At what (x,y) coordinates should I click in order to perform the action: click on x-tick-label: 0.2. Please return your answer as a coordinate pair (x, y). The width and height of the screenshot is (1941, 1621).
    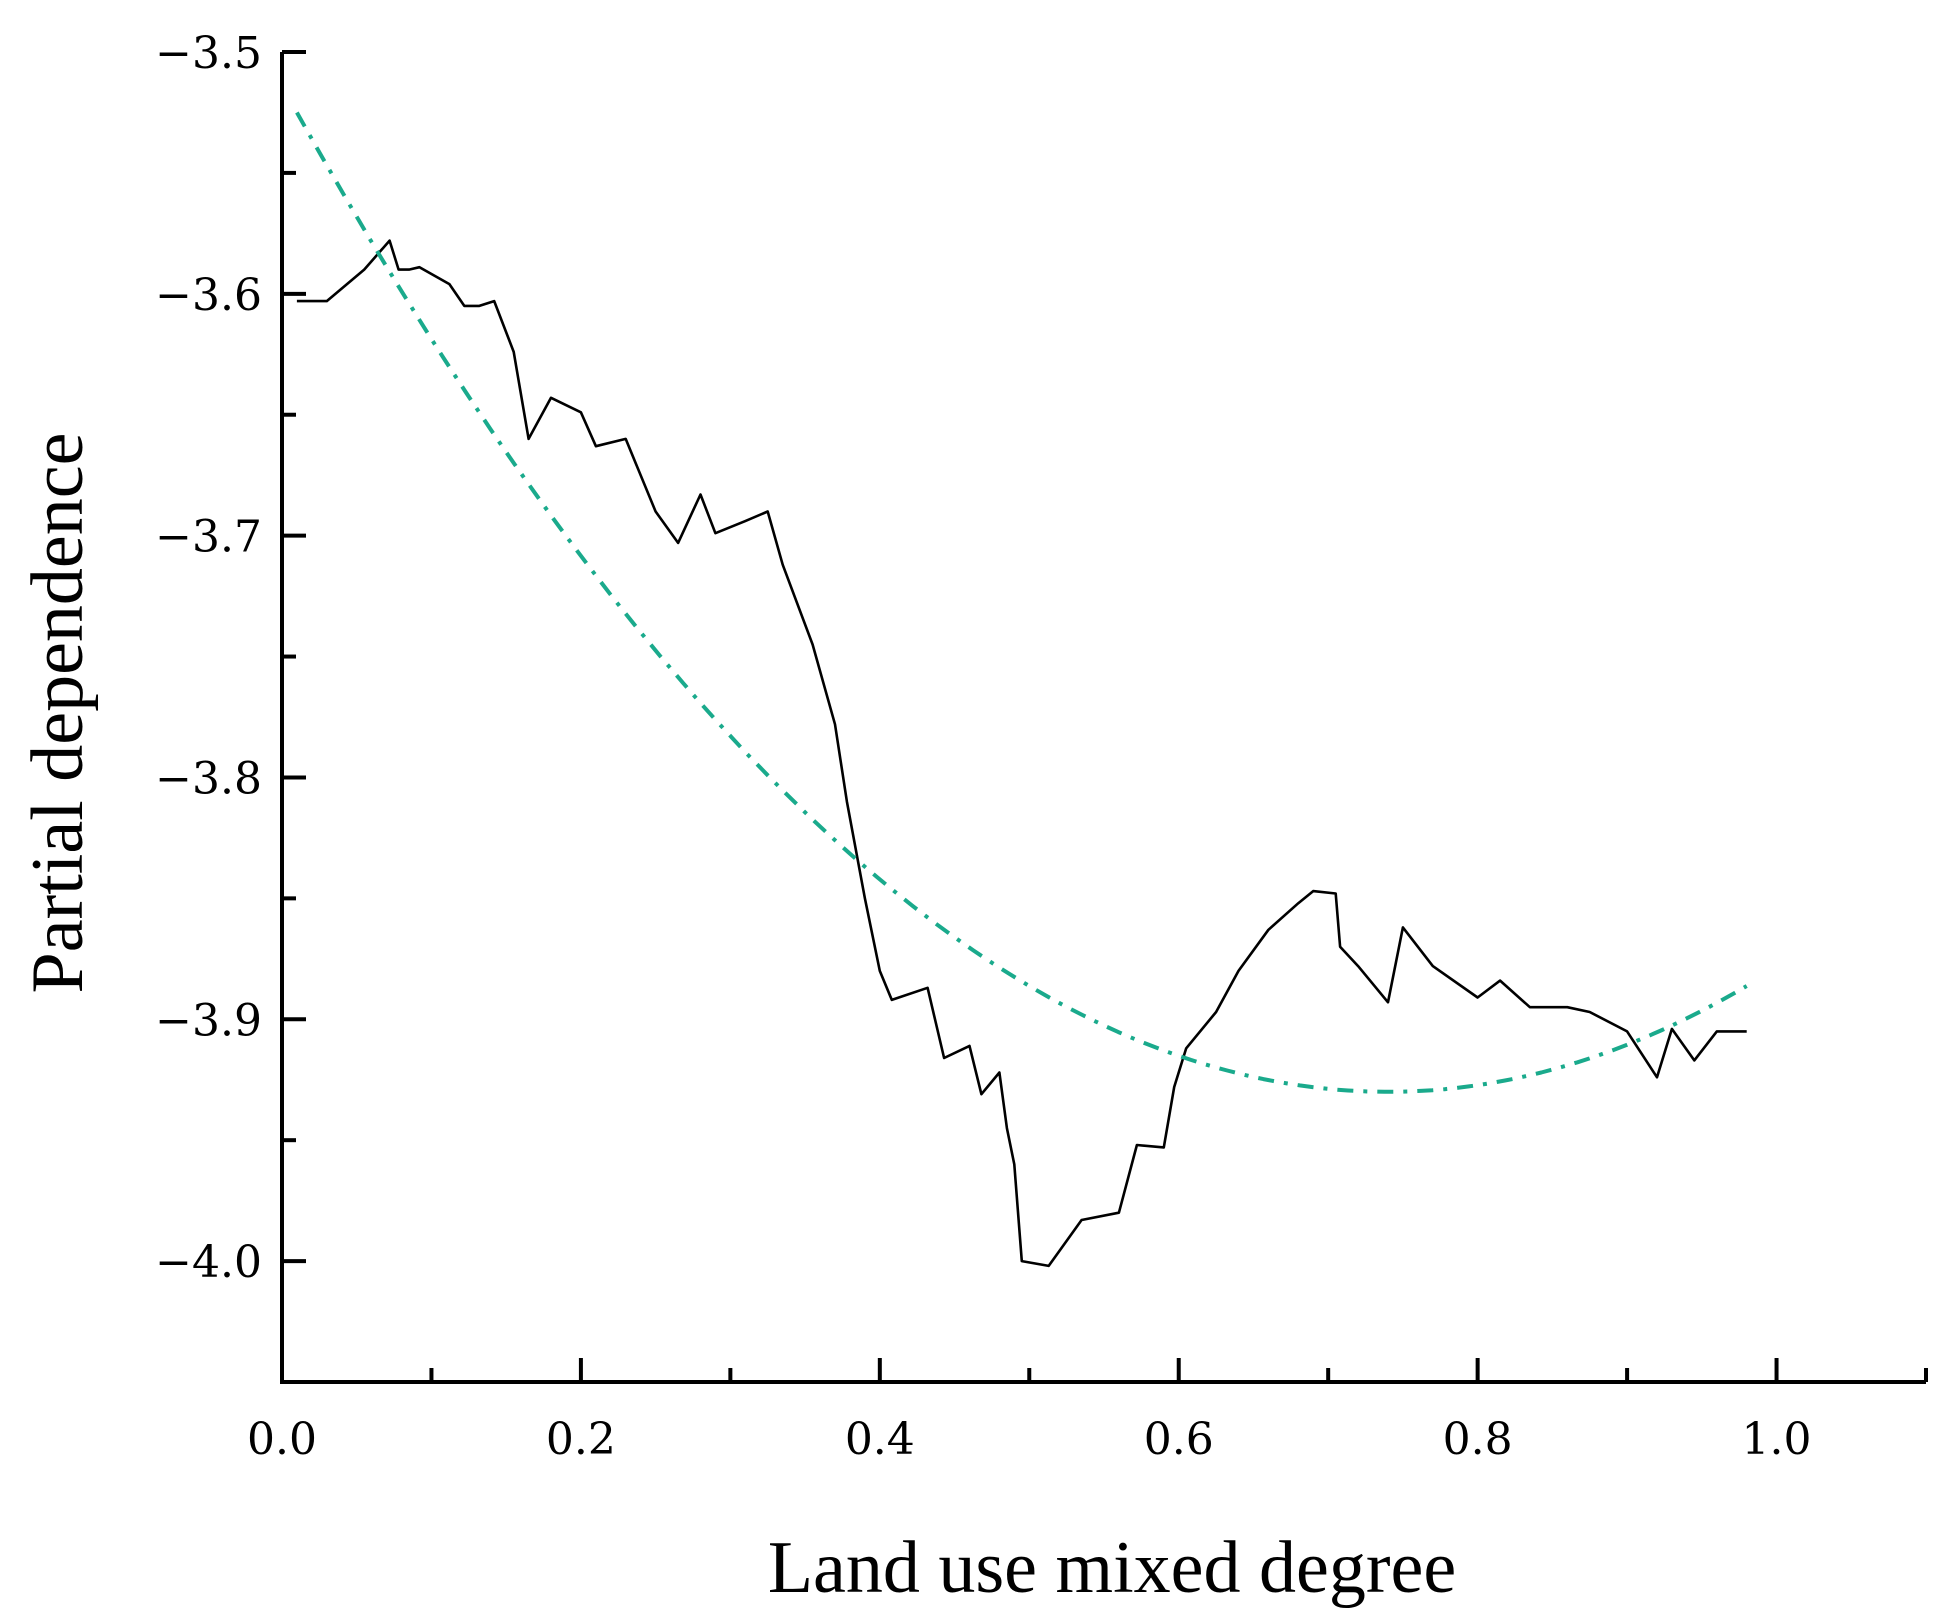
    Looking at the image, I should click on (581, 1439).